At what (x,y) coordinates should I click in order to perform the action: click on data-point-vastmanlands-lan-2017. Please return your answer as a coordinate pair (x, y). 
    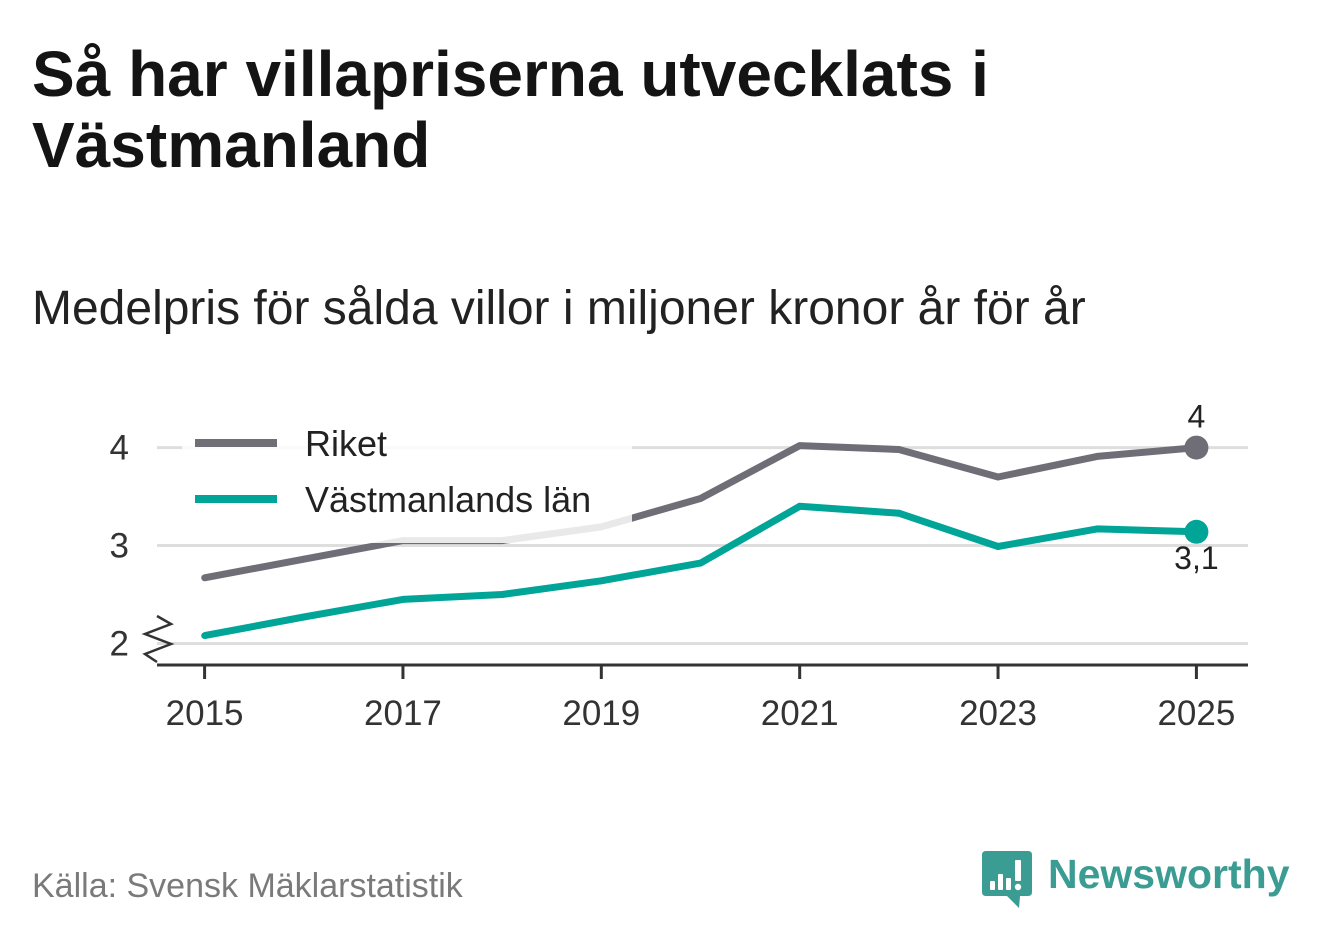
    Looking at the image, I should click on (403, 599).